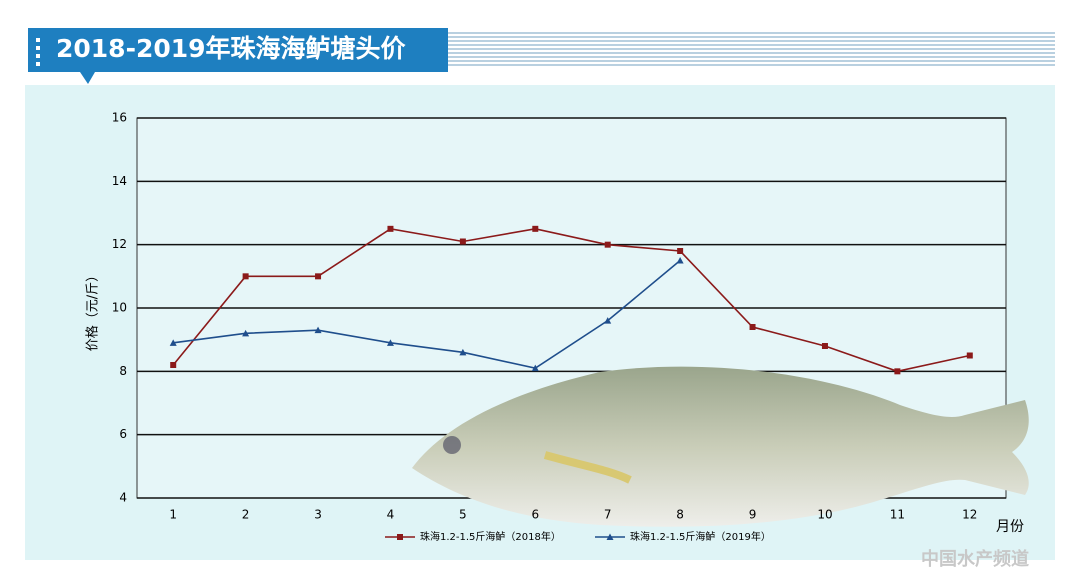  What do you see at coordinates (246, 515) in the screenshot?
I see `x-tick-label: 2` at bounding box center [246, 515].